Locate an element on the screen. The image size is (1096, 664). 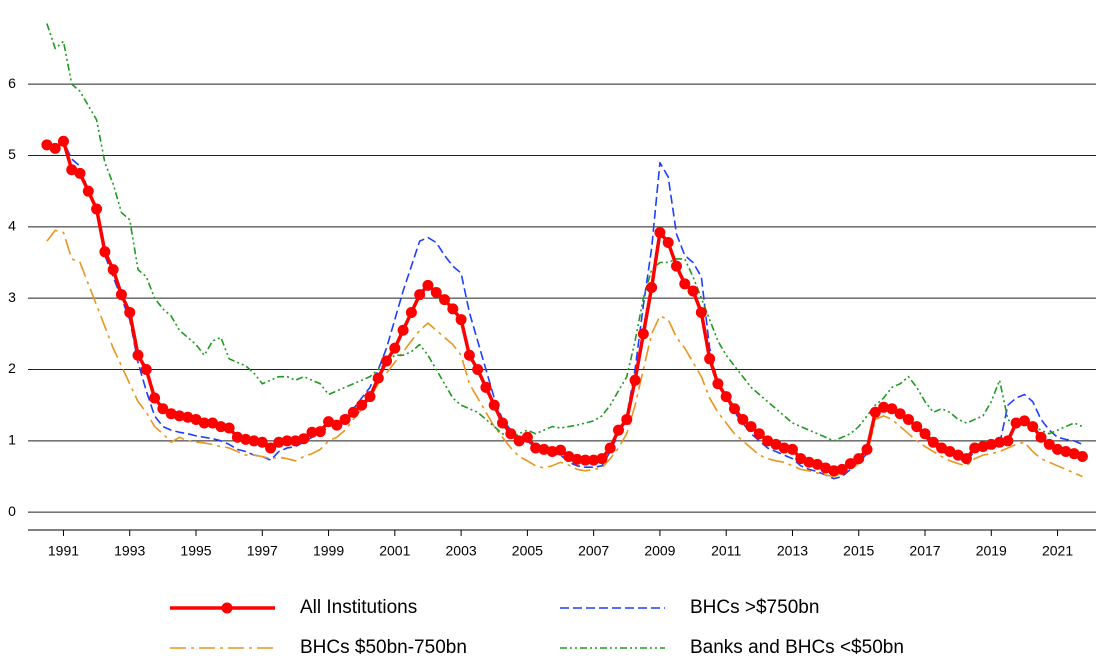
y-tick-label: 3 is located at coordinates (12, 297).